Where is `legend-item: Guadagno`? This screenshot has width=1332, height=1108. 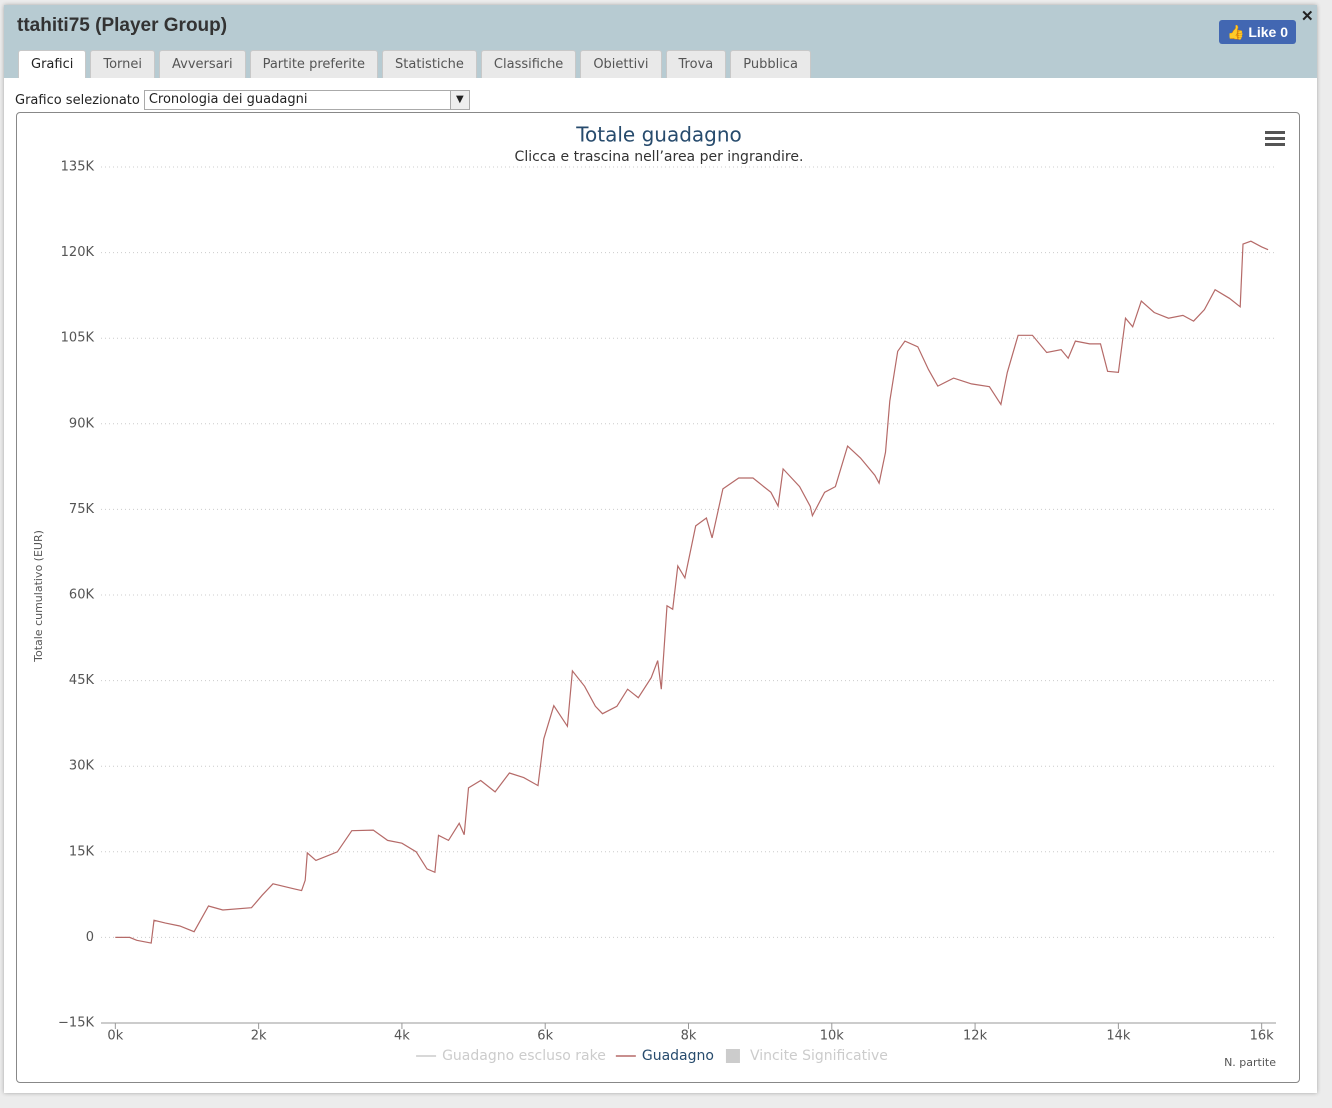
legend-item: Guadagno is located at coordinates (664, 1056).